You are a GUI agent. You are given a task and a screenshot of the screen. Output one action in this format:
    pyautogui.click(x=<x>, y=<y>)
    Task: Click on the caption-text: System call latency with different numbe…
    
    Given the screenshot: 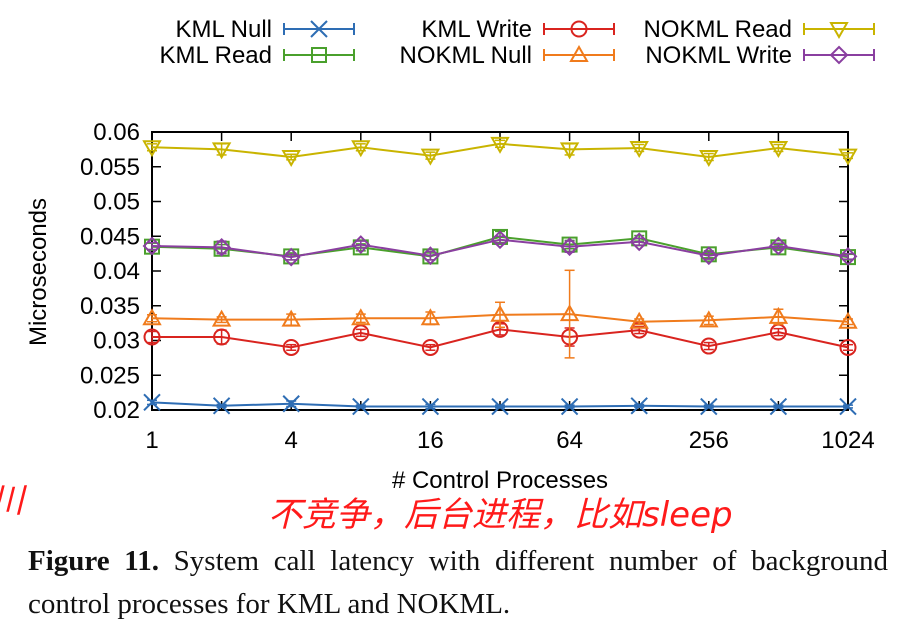 What is the action you would take?
    pyautogui.click(x=458, y=582)
    